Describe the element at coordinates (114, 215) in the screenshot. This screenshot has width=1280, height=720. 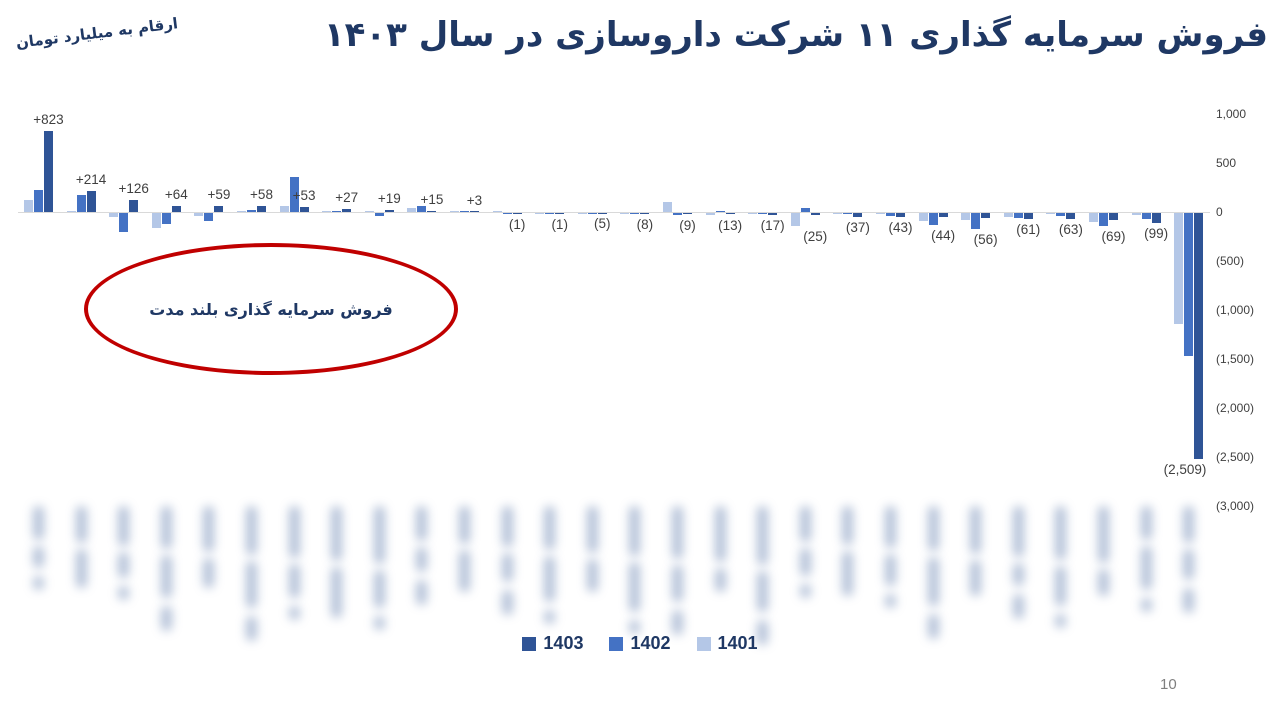
I see `bar-1401-group3` at that location.